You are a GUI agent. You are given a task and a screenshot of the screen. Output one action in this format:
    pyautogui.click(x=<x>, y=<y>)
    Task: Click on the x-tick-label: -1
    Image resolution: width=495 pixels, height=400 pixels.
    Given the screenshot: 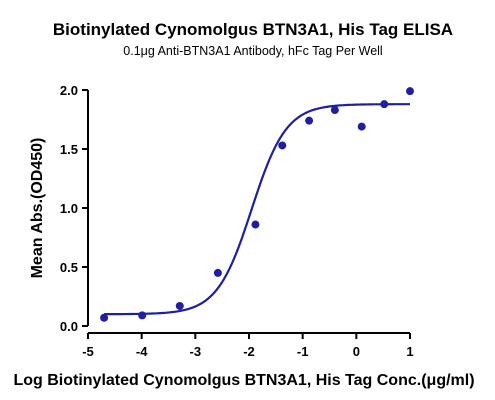 What is the action you would take?
    pyautogui.click(x=303, y=351)
    